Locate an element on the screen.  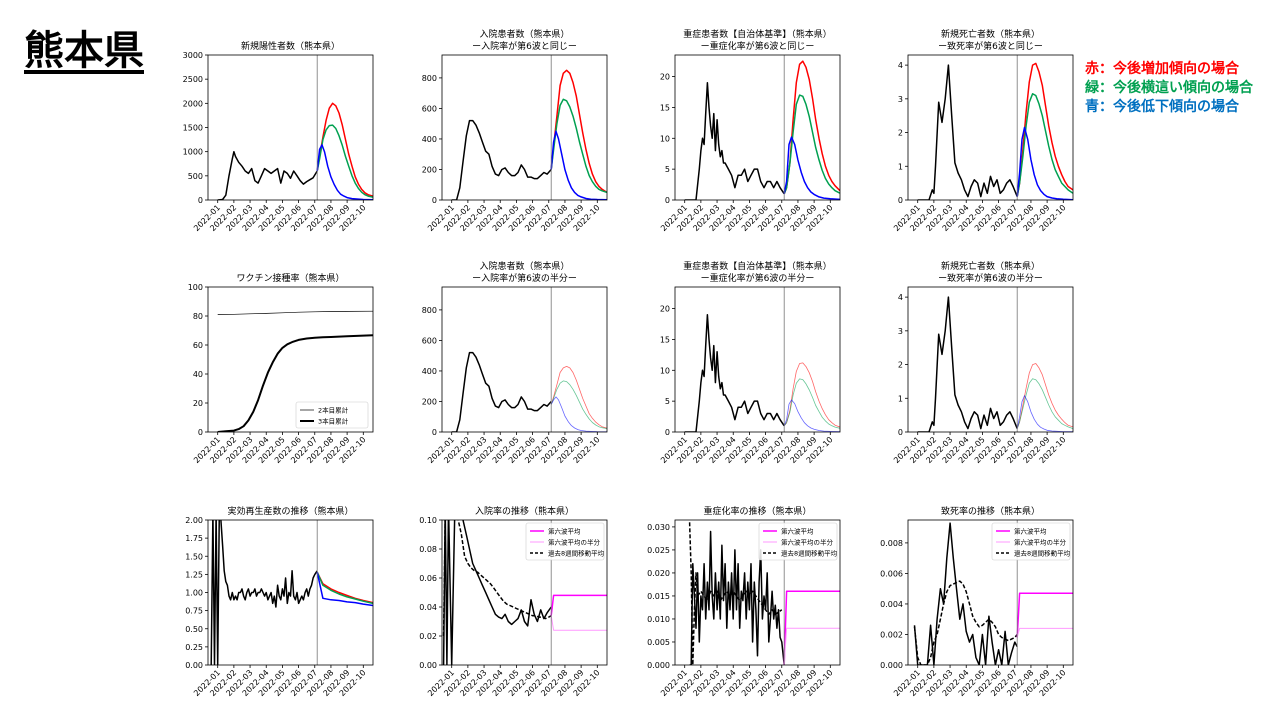
scenario-green-note: 緑：今後横這い傾向の場合 is located at coordinates (1169, 88).